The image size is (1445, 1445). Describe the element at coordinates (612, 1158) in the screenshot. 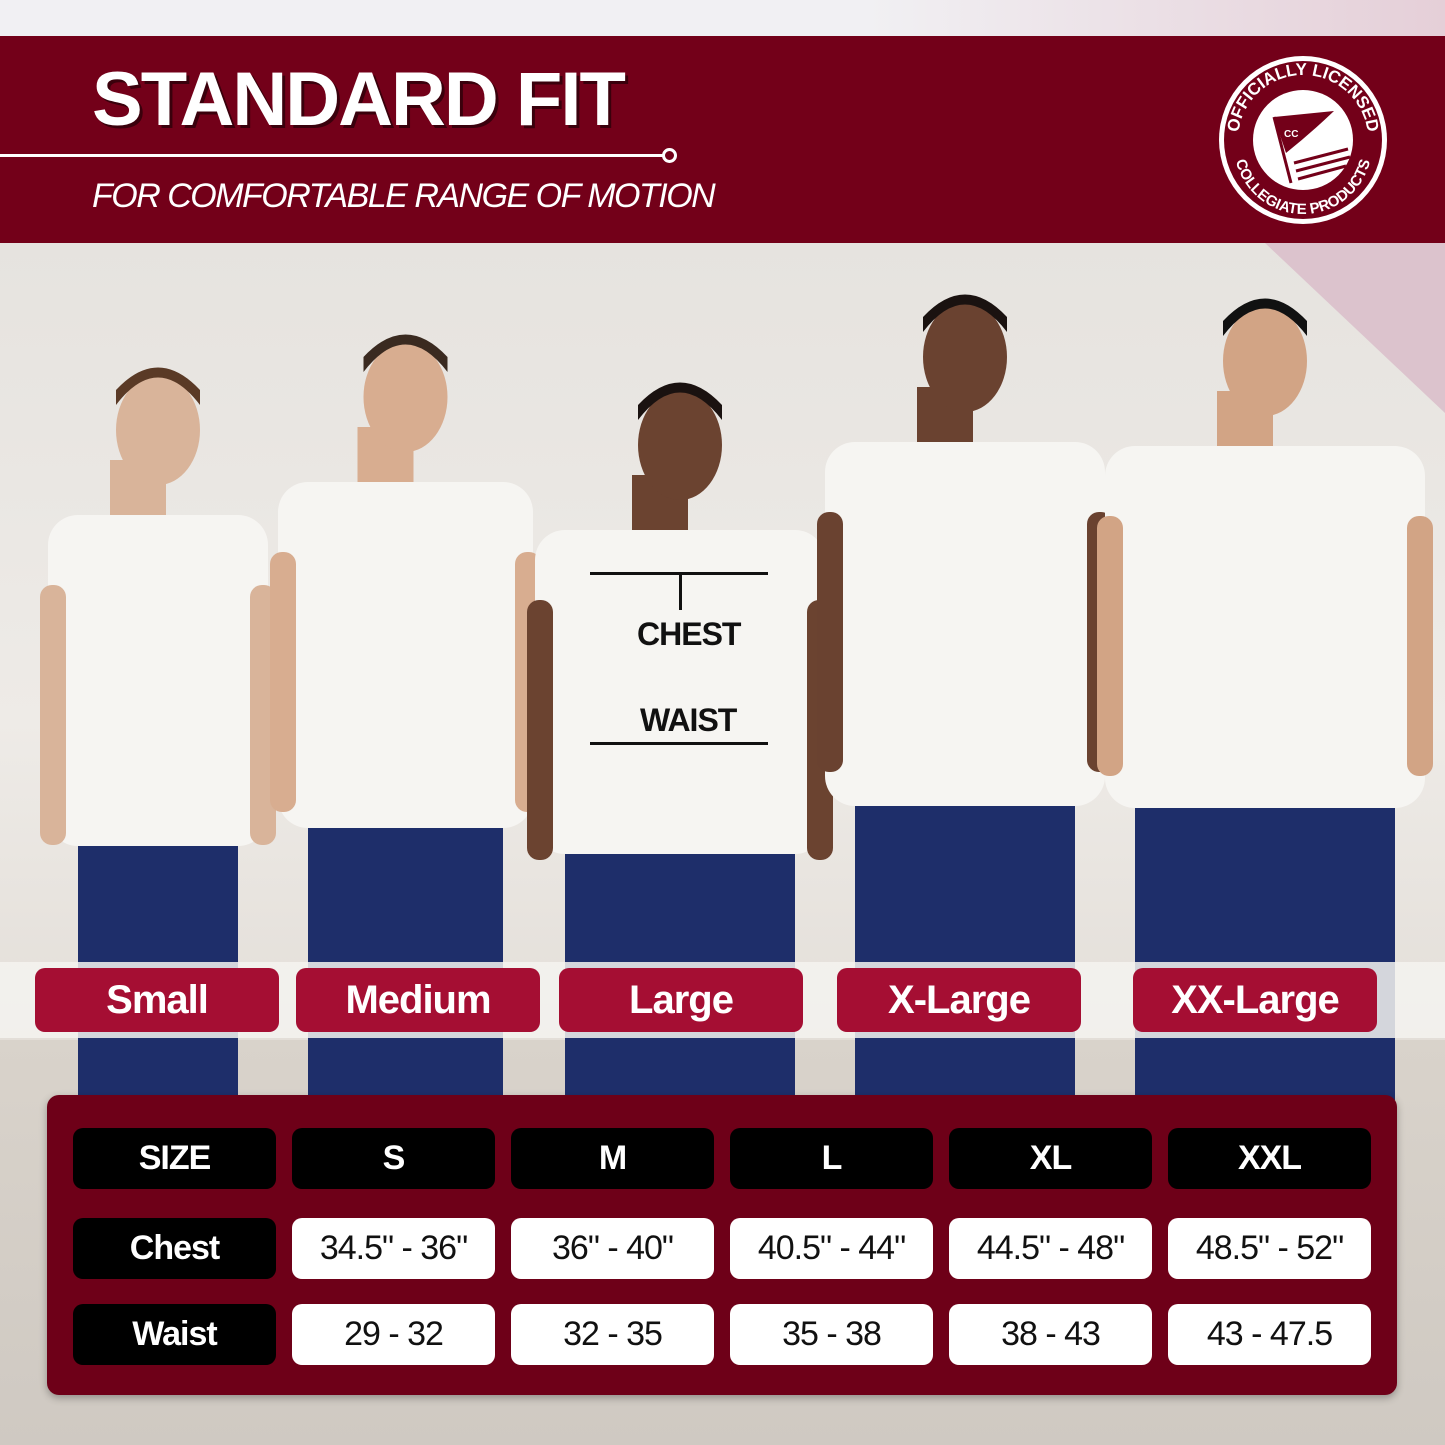

I see `header-cell: M` at that location.